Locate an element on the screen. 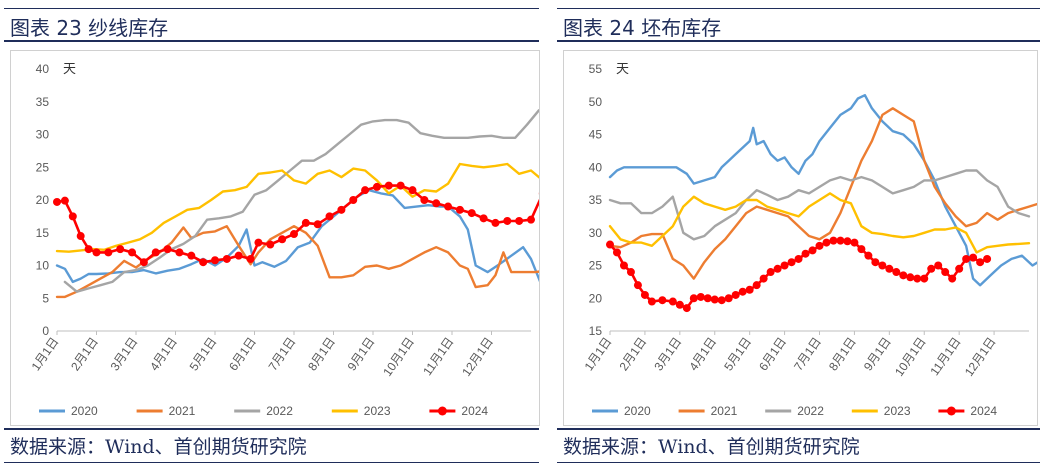  bottom-rule is located at coordinates (798, 462).